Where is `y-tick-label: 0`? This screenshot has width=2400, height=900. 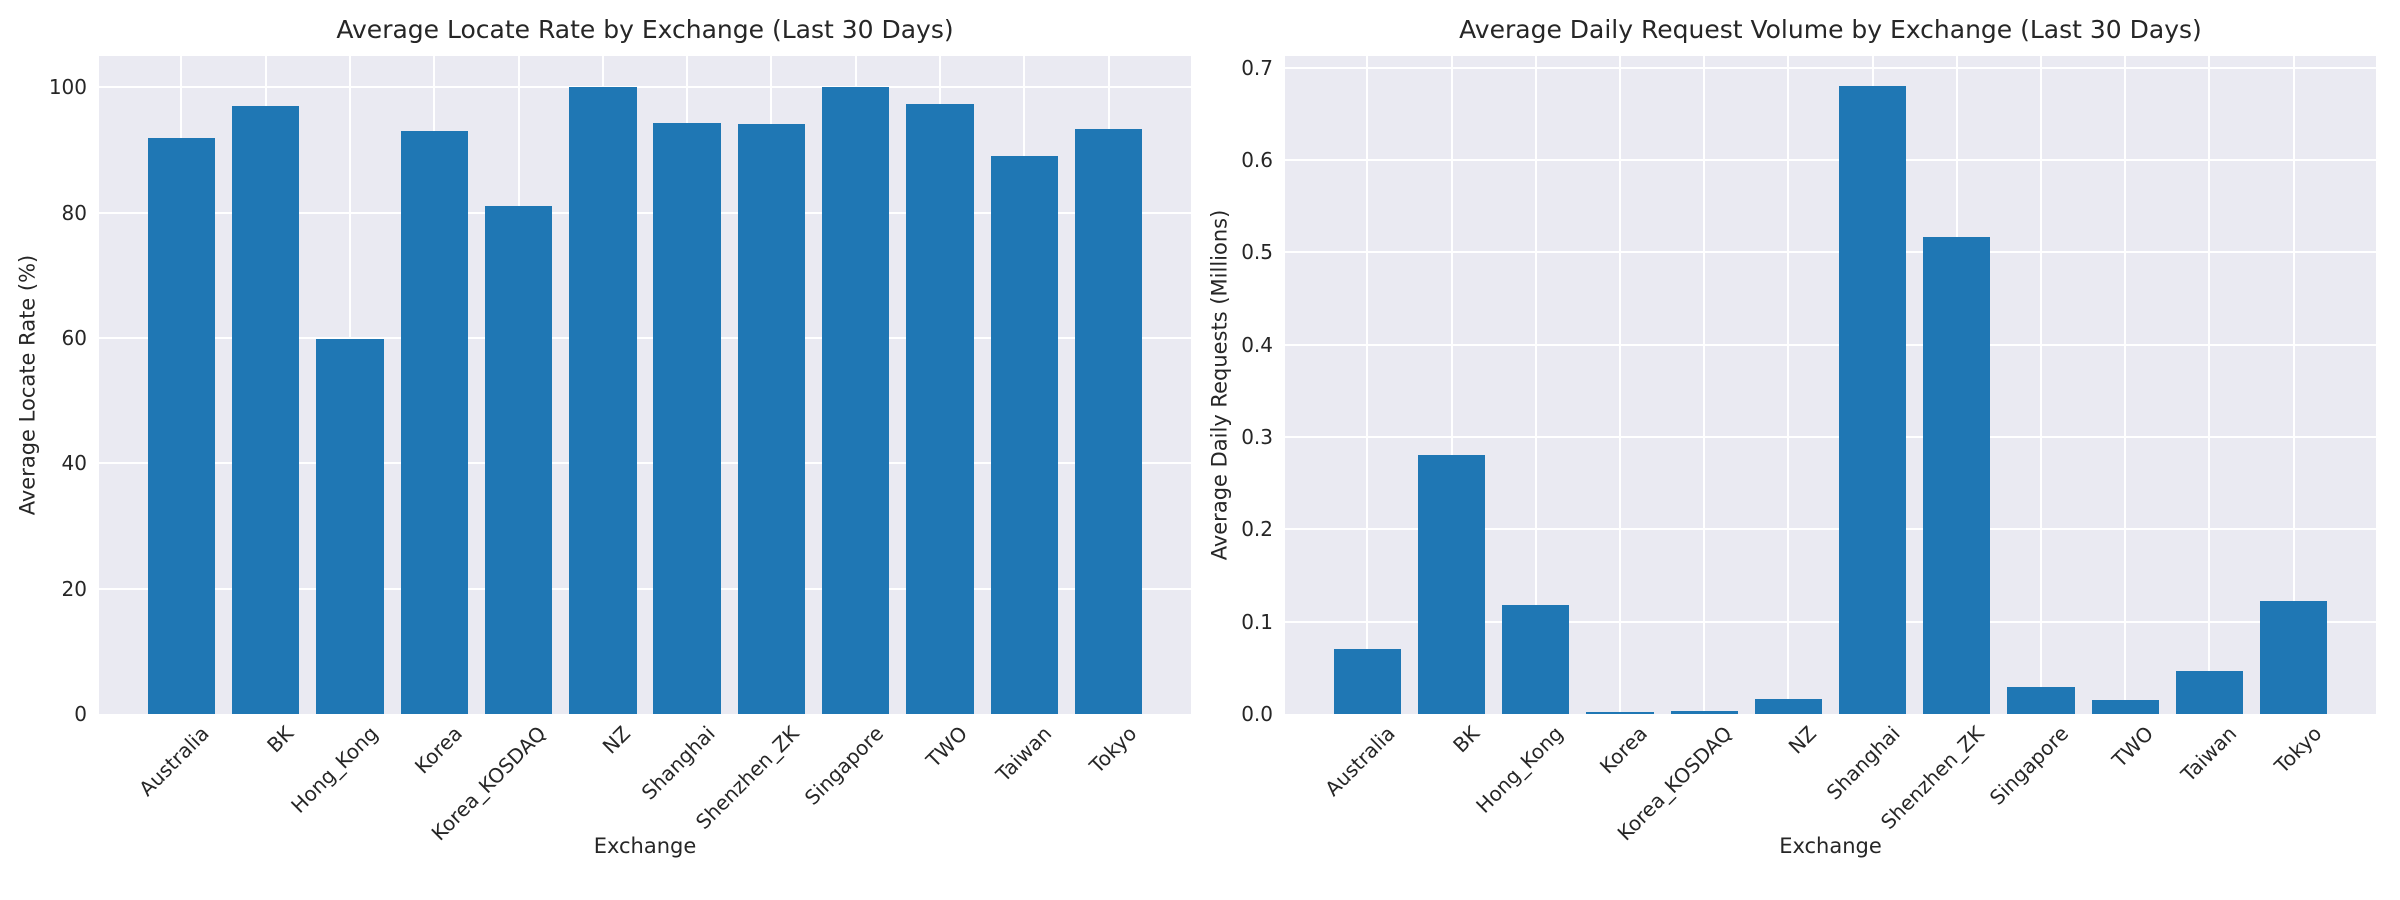
y-tick-label: 0 is located at coordinates (80, 714).